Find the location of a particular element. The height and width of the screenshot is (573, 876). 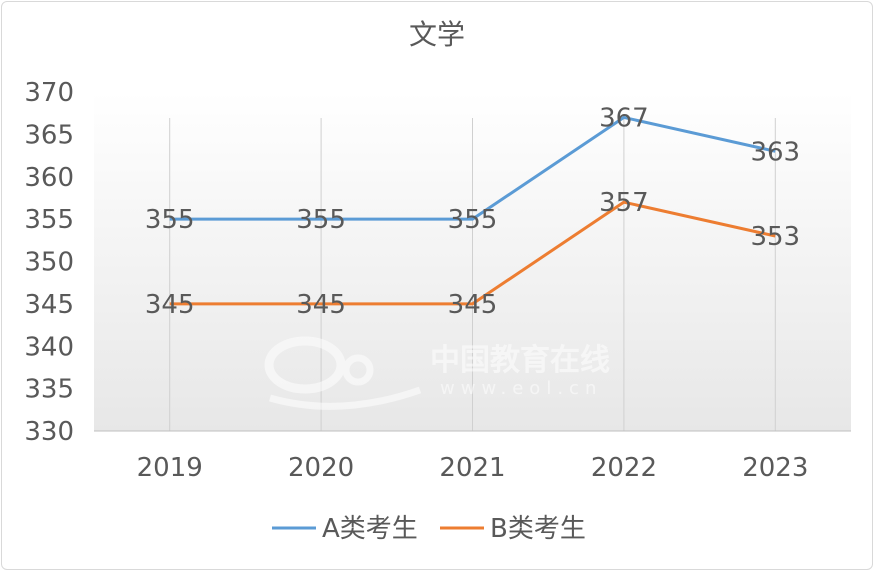

data-label: 353 is located at coordinates (775, 237).